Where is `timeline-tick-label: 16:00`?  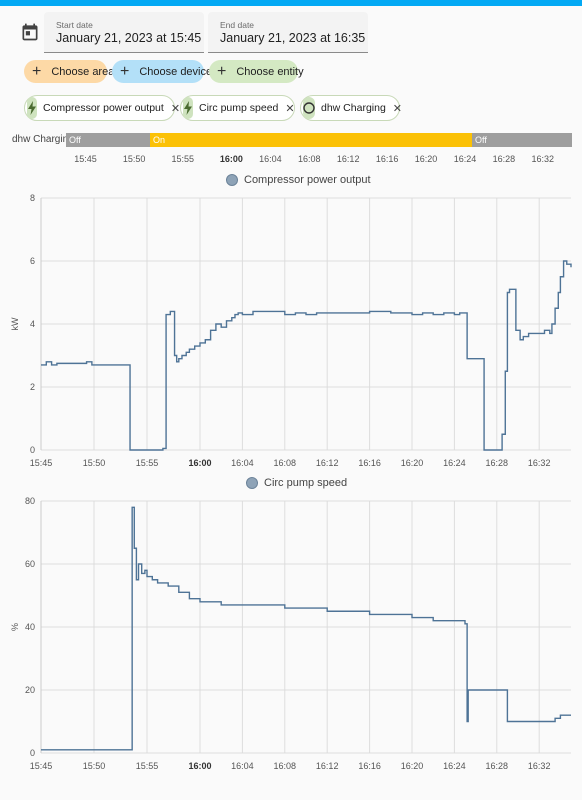
timeline-tick-label: 16:00 is located at coordinates (231, 159).